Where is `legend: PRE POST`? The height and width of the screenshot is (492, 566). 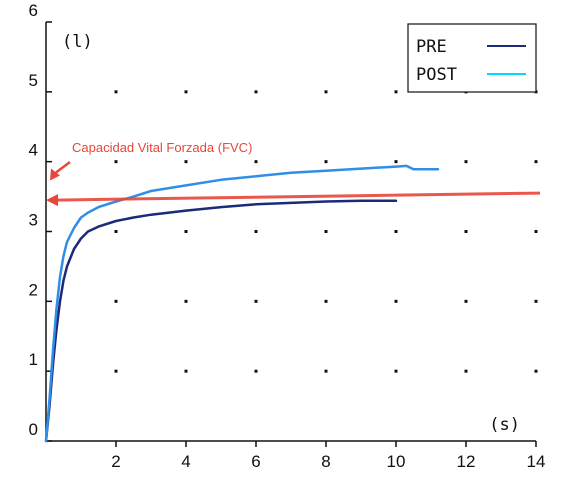
legend: PRE POST is located at coordinates (472, 58).